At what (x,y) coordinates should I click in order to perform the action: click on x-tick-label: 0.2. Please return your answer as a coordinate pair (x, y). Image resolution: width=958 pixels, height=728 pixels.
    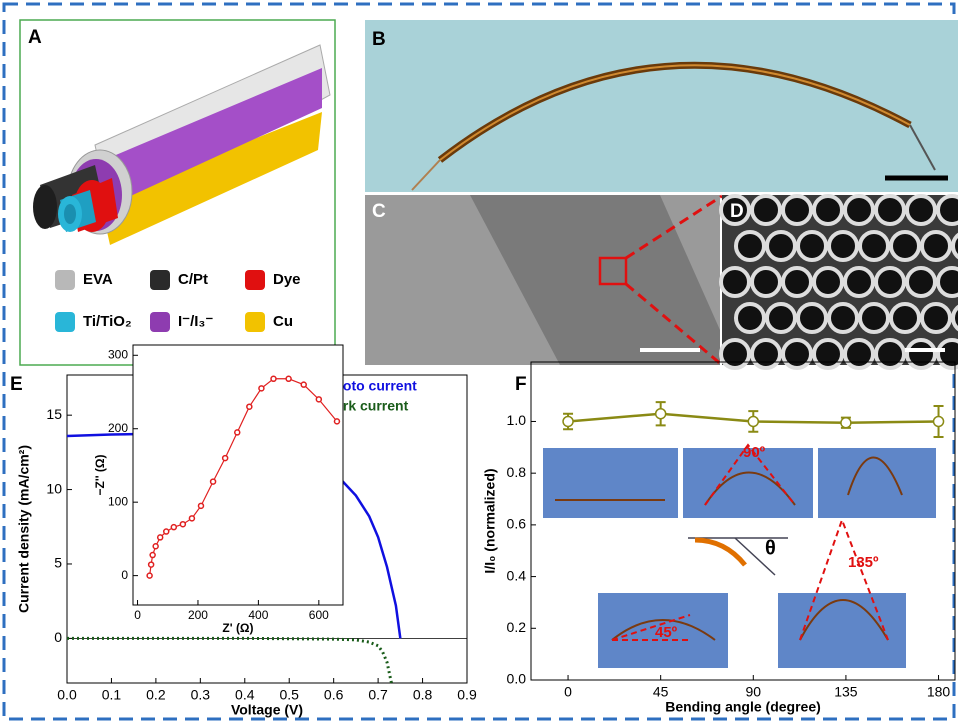
    Looking at the image, I should click on (156, 694).